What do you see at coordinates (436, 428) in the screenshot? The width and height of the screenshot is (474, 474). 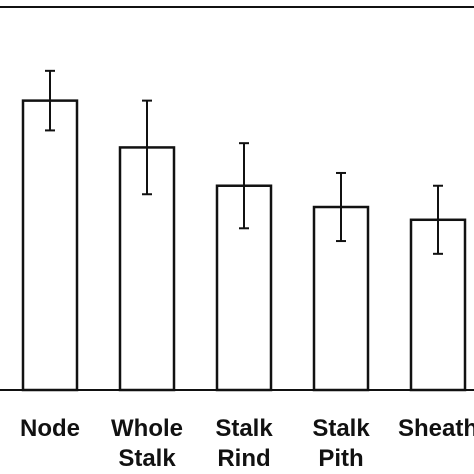 I see `x-tick-label: Sheath` at bounding box center [436, 428].